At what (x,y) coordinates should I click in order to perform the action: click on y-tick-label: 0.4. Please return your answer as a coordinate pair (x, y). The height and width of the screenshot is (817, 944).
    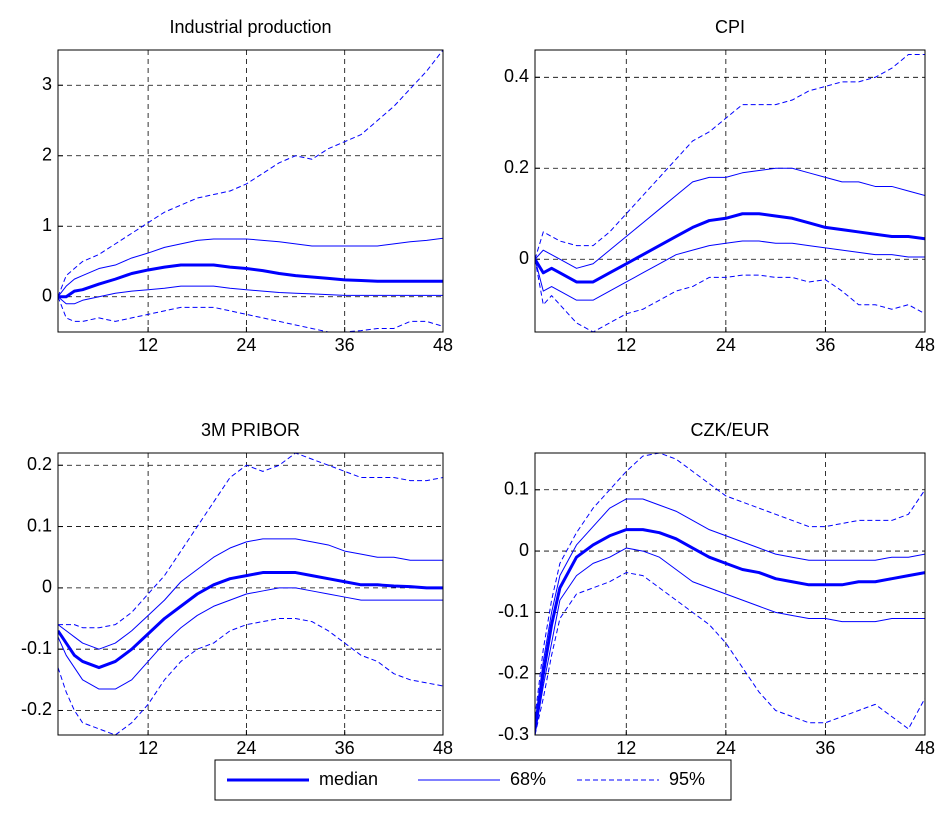
    Looking at the image, I should click on (516, 76).